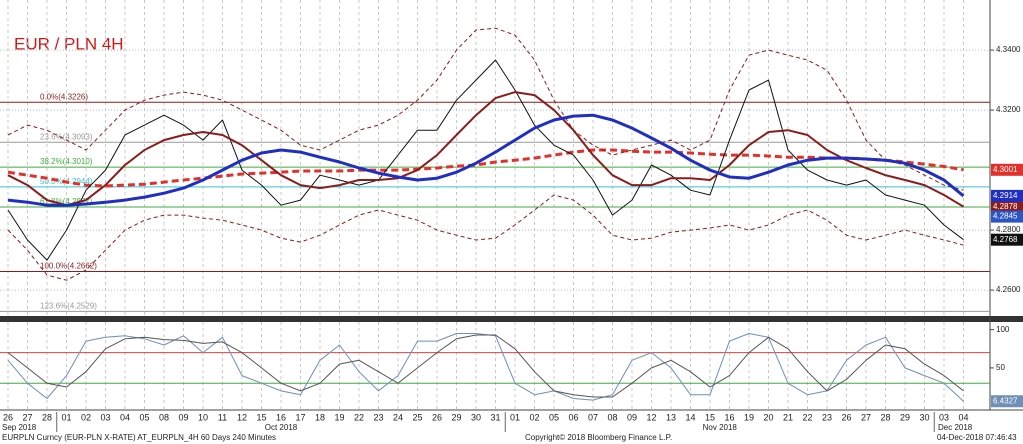 The width and height of the screenshot is (1023, 444). What do you see at coordinates (66, 136) in the screenshot?
I see `fib-label: 23.6%(4.3093)` at bounding box center [66, 136].